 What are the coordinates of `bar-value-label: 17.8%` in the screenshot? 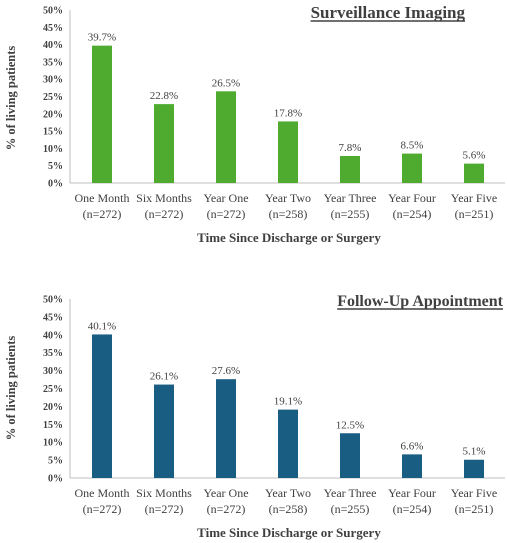 It's located at (288, 113).